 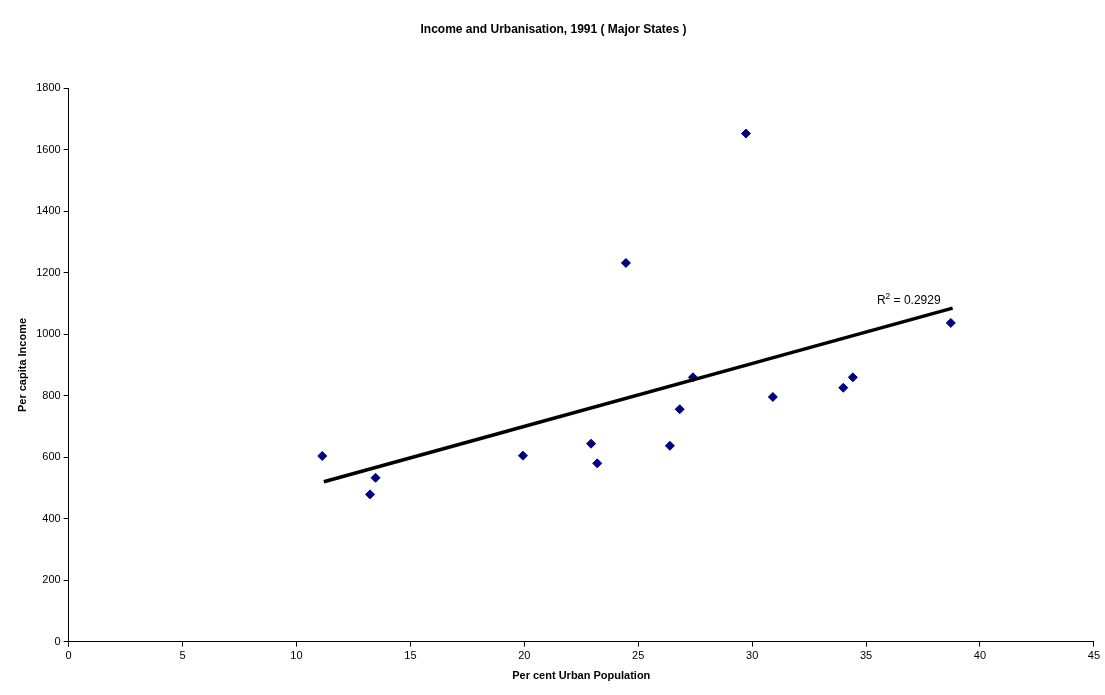 What do you see at coordinates (752, 655) in the screenshot?
I see `x-tick-label: 30` at bounding box center [752, 655].